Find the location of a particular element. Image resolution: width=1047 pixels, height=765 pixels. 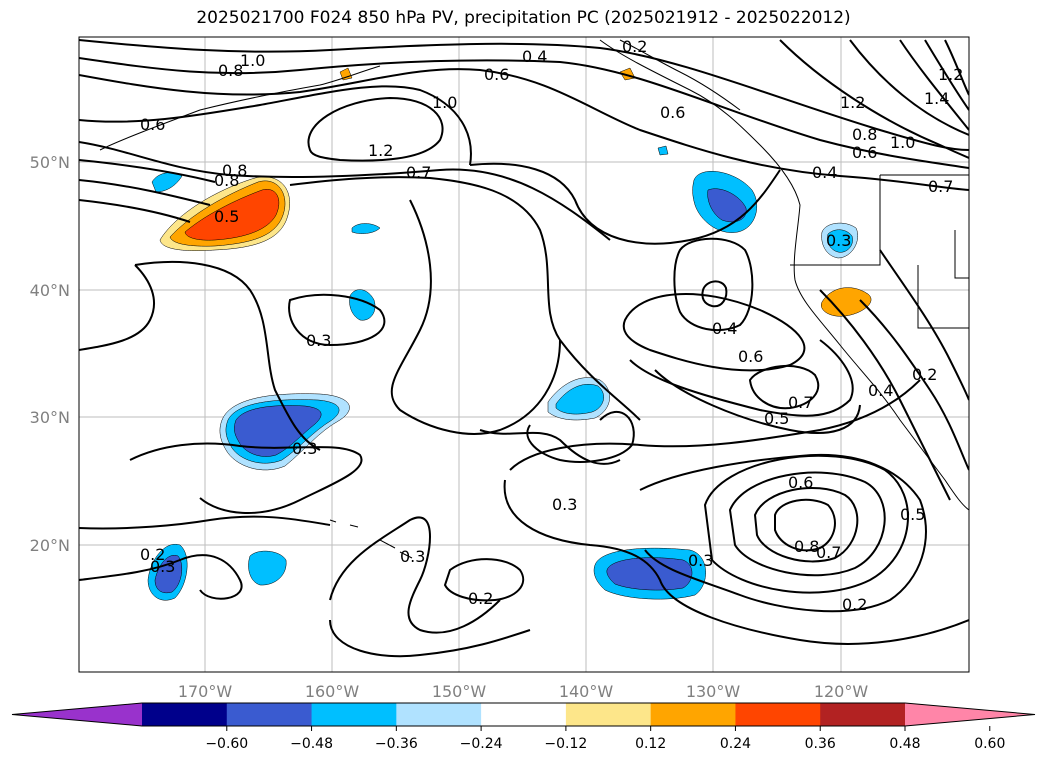

latitude-labels: 50°N 40°N 30°N 20°N is located at coordinates (50, 354).